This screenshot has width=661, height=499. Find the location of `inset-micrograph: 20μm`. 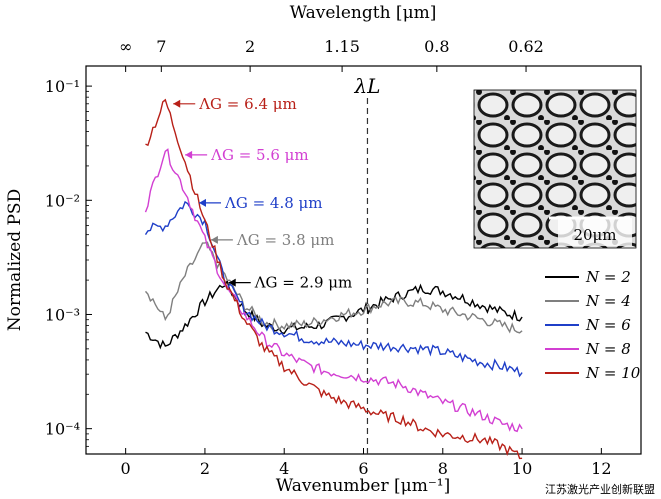

inset-micrograph: 20μm is located at coordinates (555, 169).